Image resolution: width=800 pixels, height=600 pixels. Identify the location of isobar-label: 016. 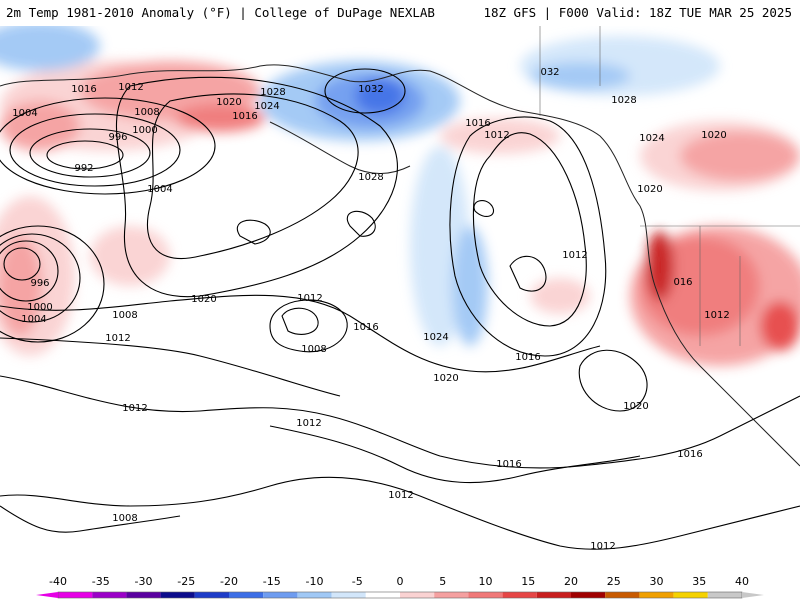
(682, 282).